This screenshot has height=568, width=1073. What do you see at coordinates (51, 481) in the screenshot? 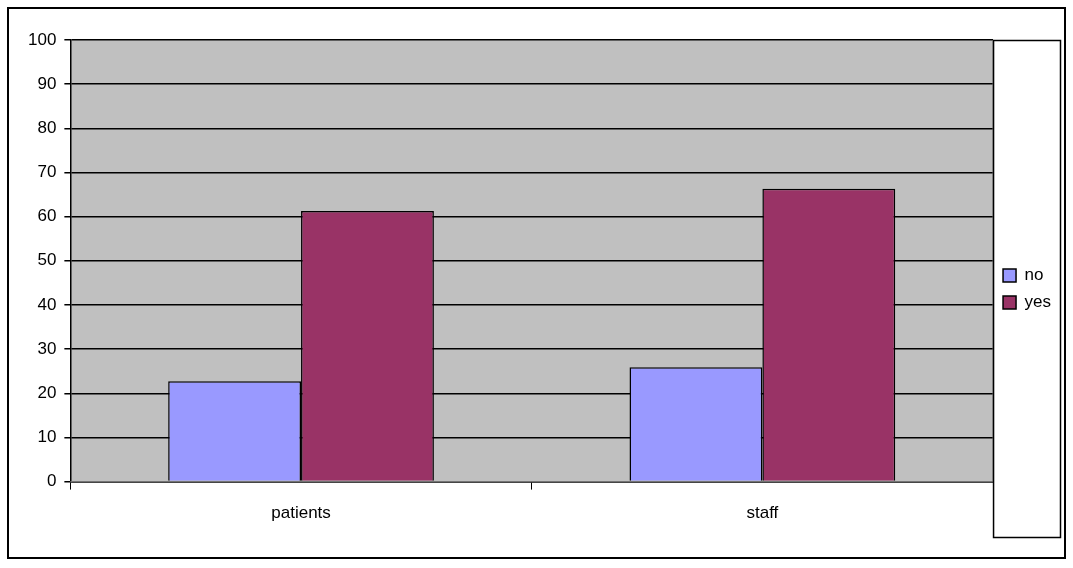
I see `y-tick-label: 0` at bounding box center [51, 481].